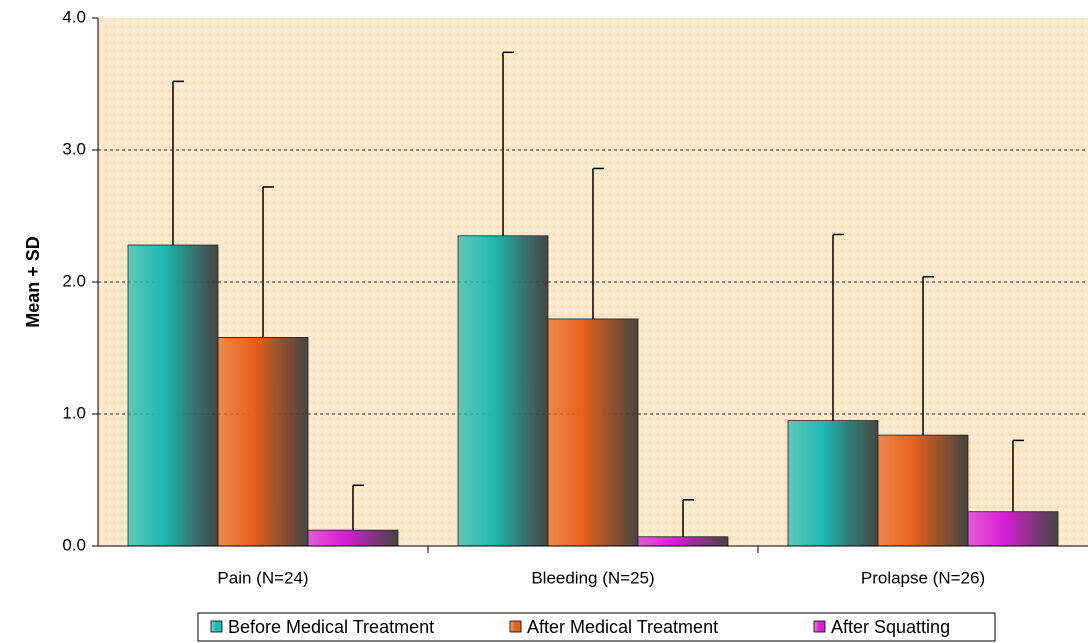 The width and height of the screenshot is (1088, 643). I want to click on legend-box, so click(596, 627).